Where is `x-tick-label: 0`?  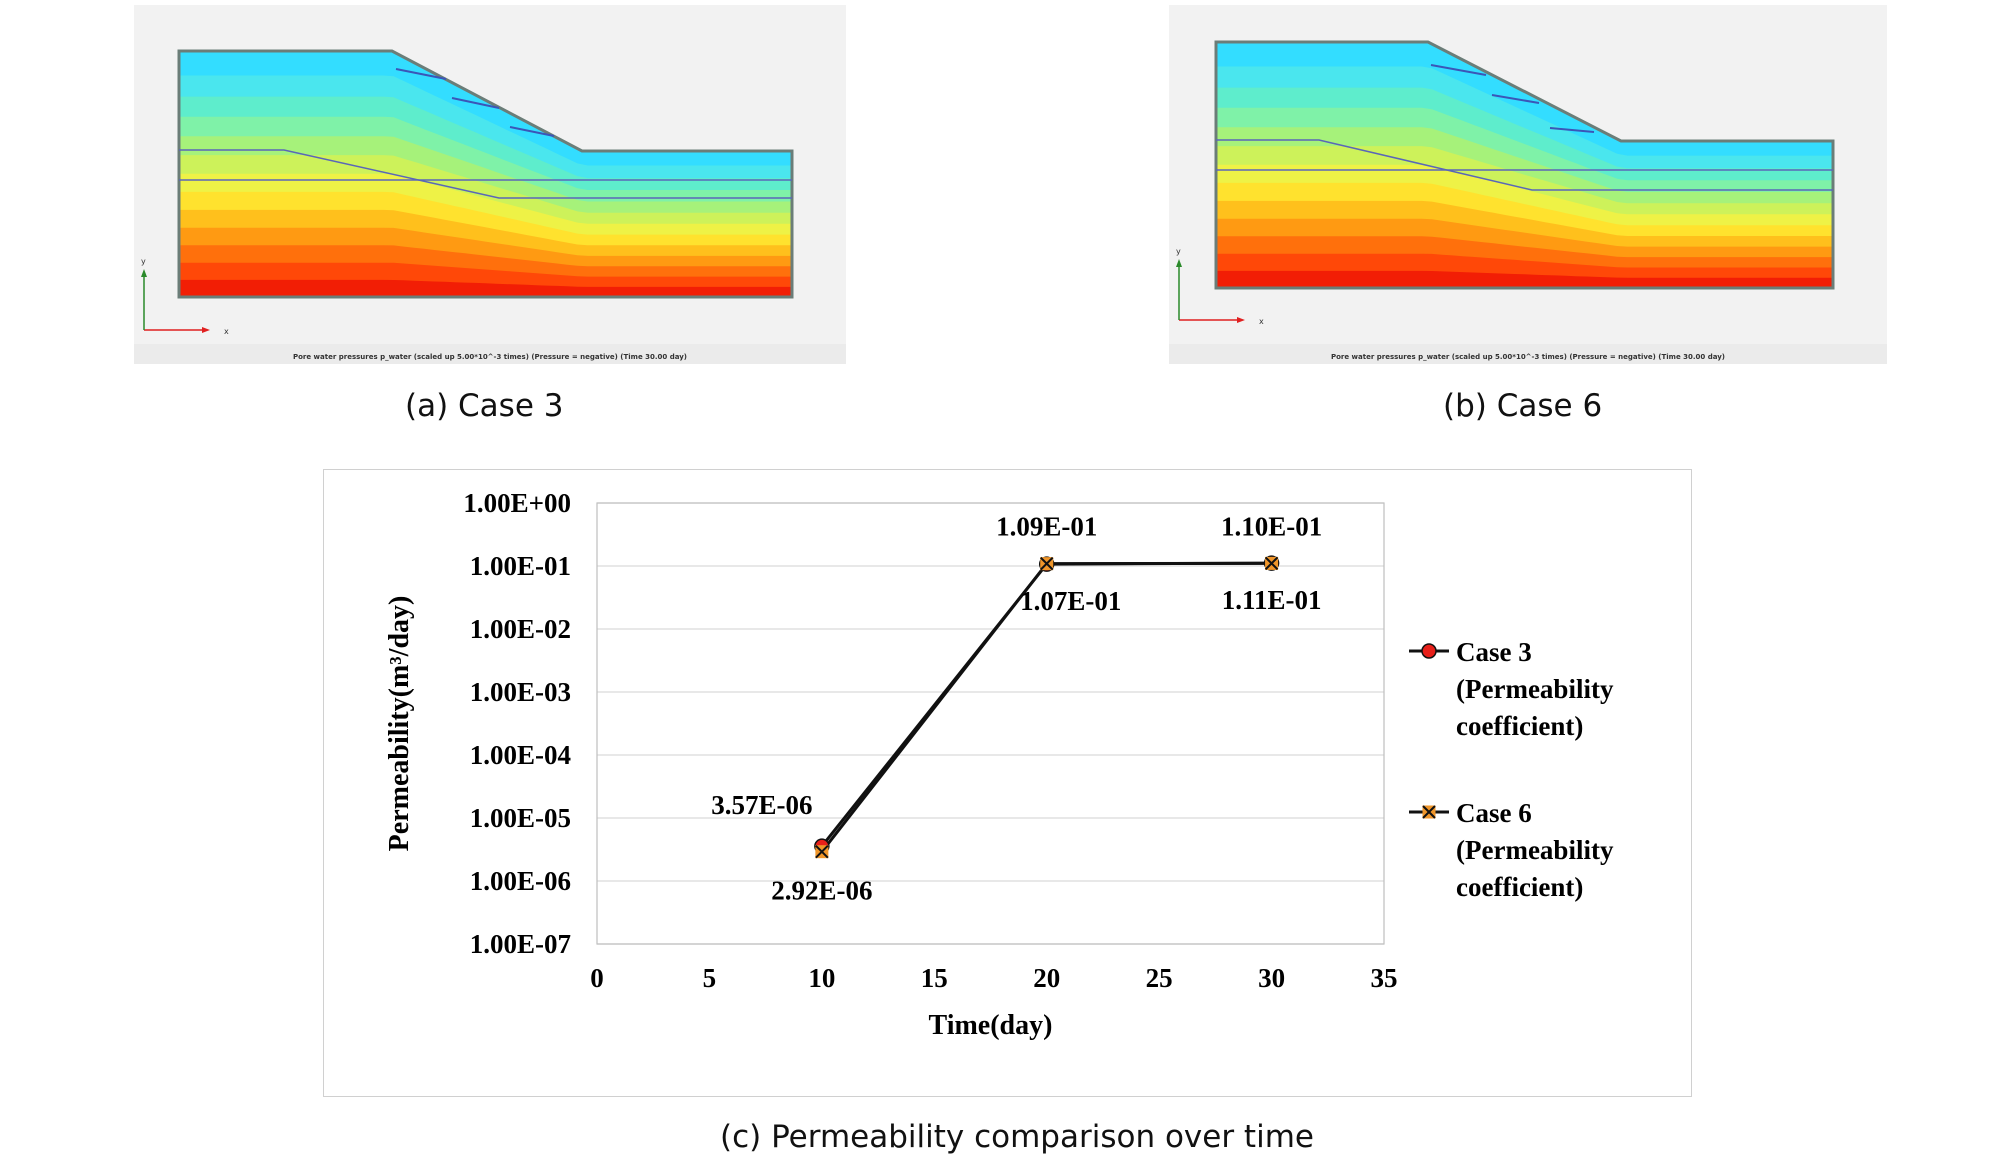 x-tick-label: 0 is located at coordinates (597, 978).